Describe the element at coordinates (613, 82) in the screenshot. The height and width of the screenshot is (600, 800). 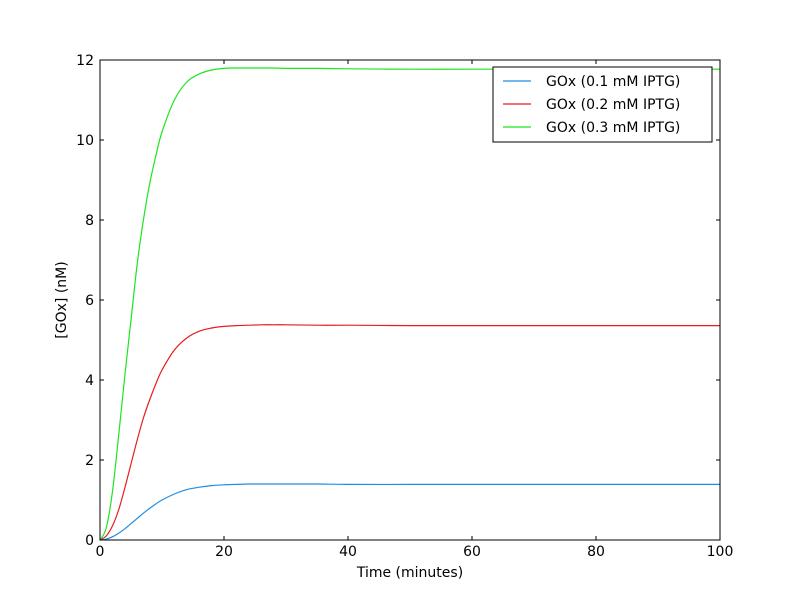
I see `legend-label-1: GOx (0.1 mM IPTG)` at that location.